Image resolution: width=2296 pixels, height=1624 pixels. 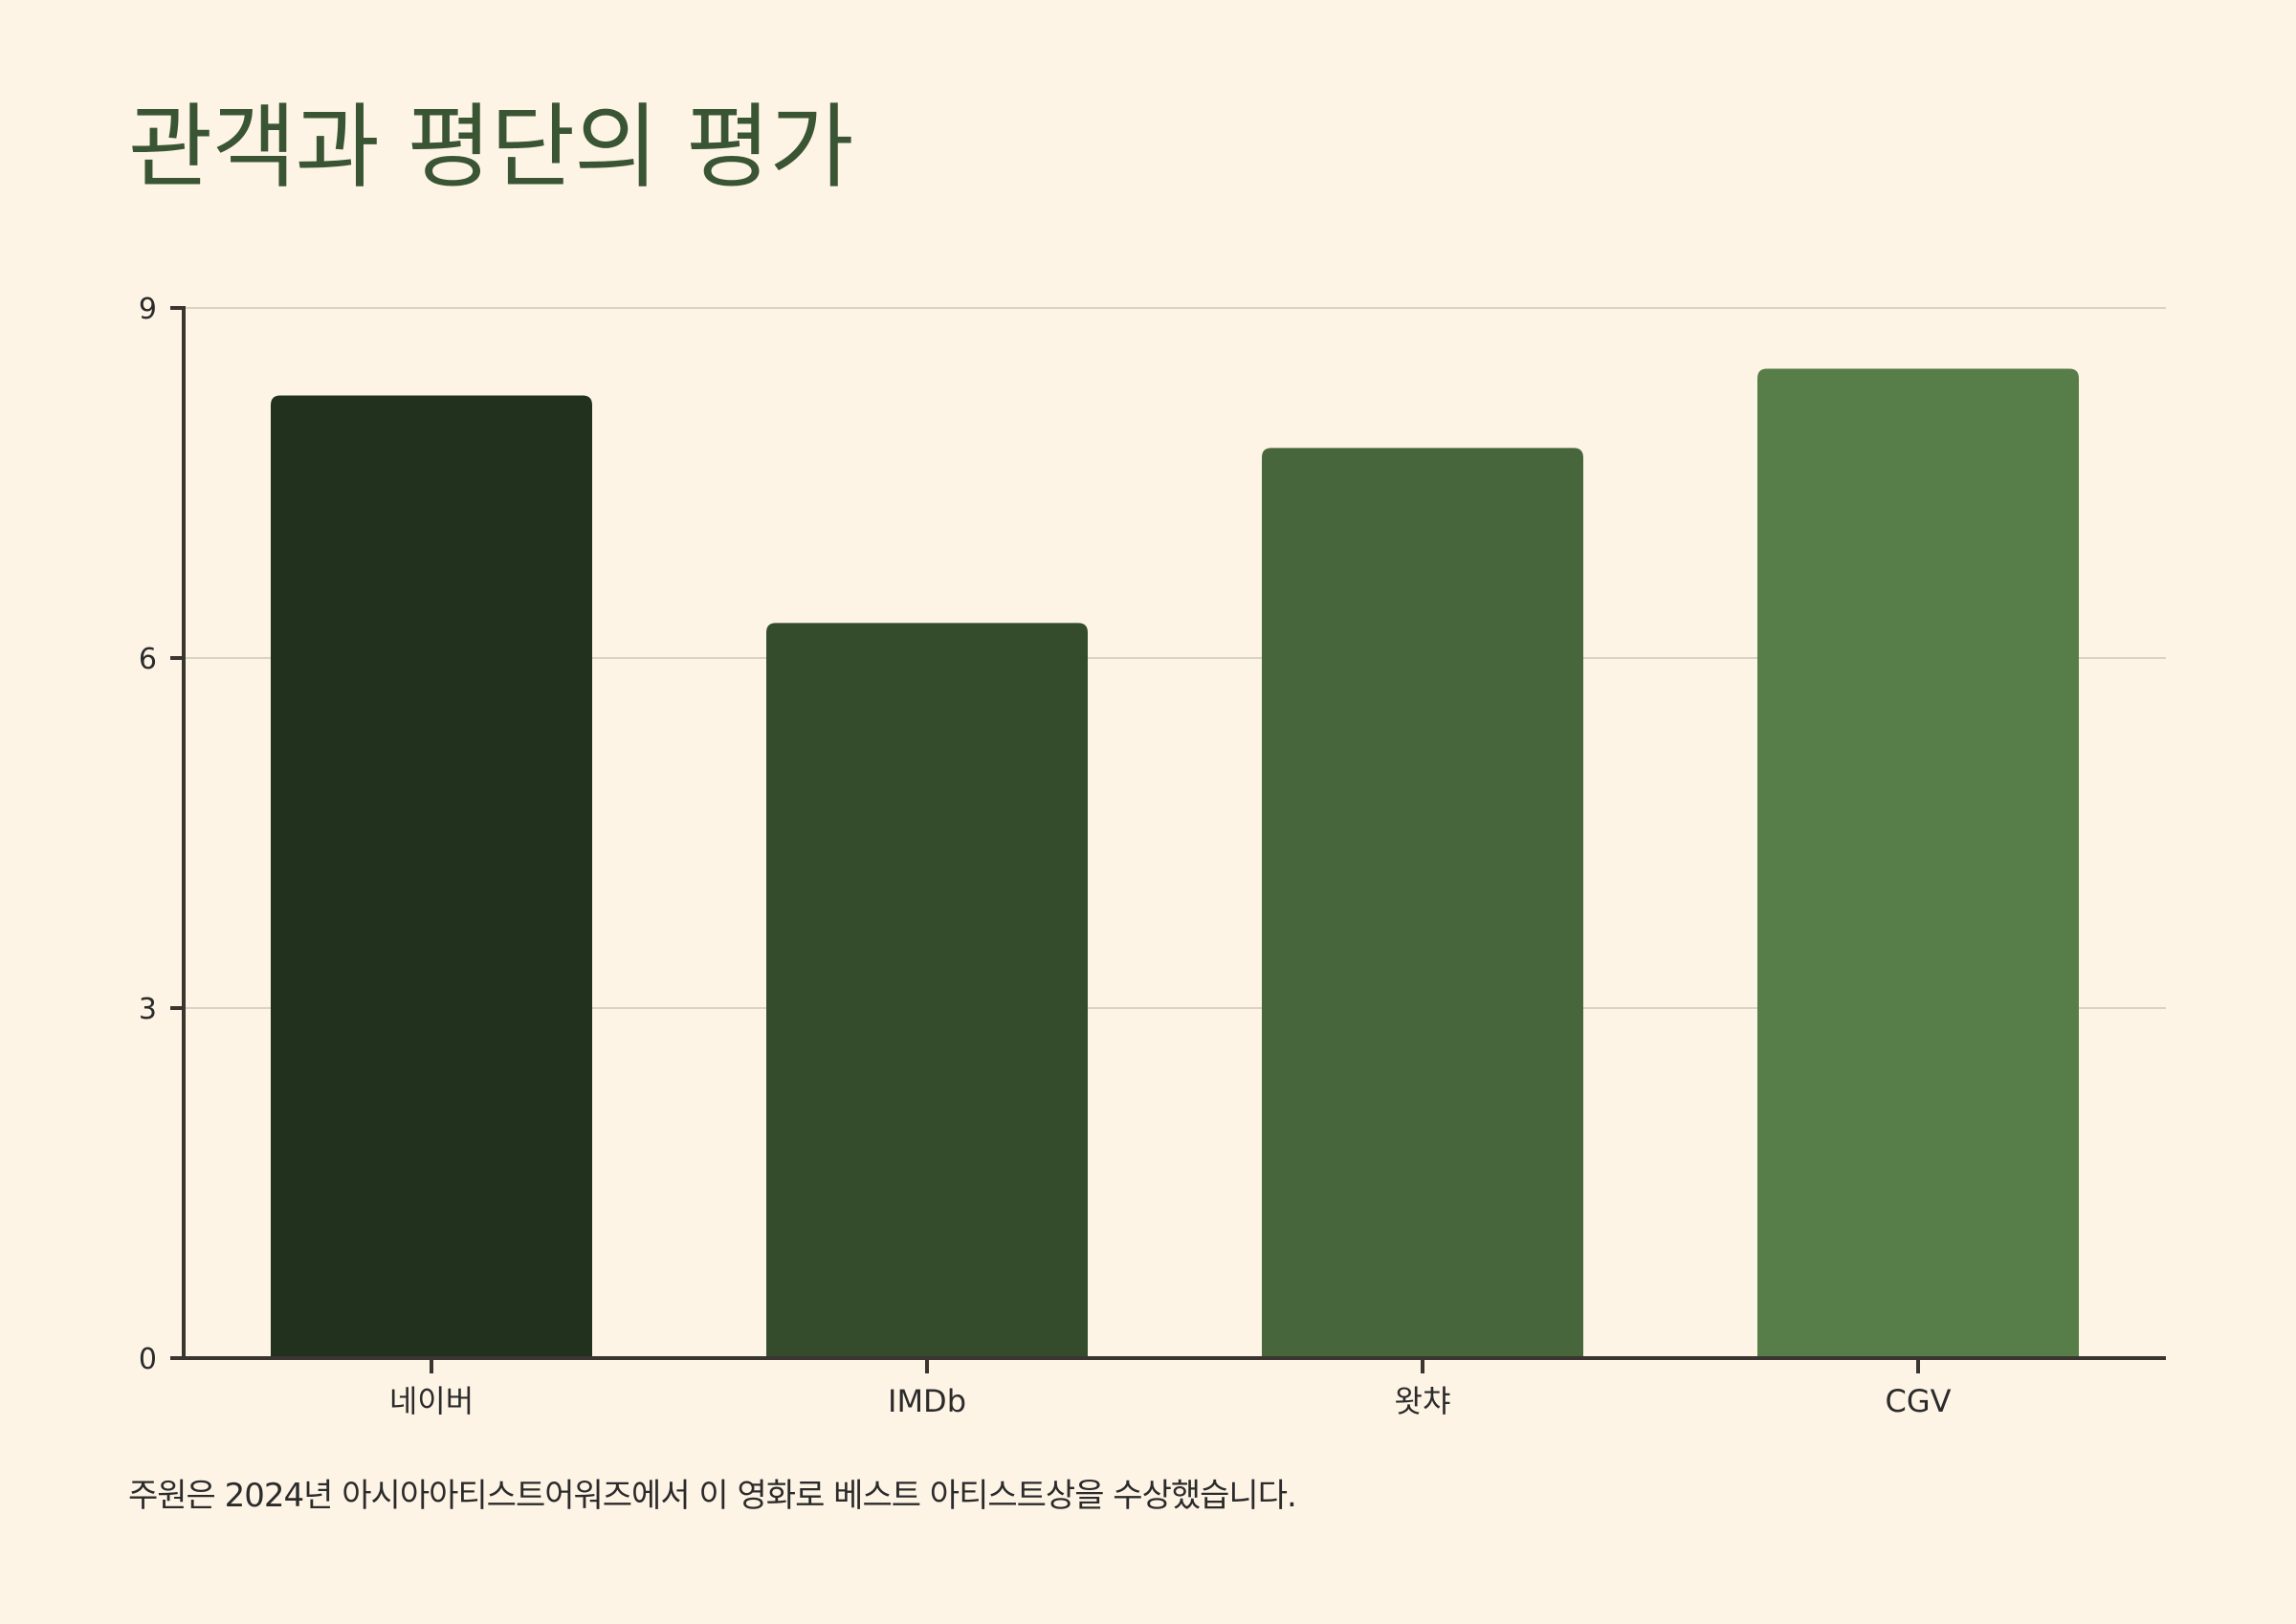 I want to click on x-tick-label: IMDb, so click(x=927, y=1401).